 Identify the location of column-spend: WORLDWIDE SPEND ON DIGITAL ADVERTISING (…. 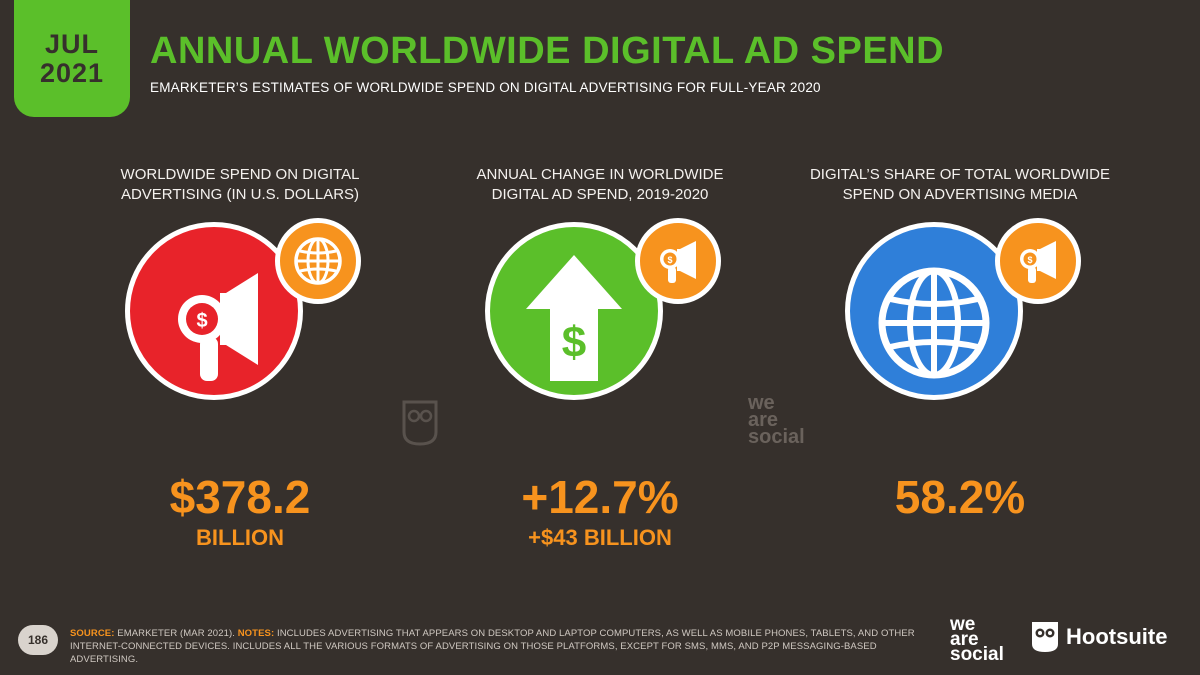
(240, 187).